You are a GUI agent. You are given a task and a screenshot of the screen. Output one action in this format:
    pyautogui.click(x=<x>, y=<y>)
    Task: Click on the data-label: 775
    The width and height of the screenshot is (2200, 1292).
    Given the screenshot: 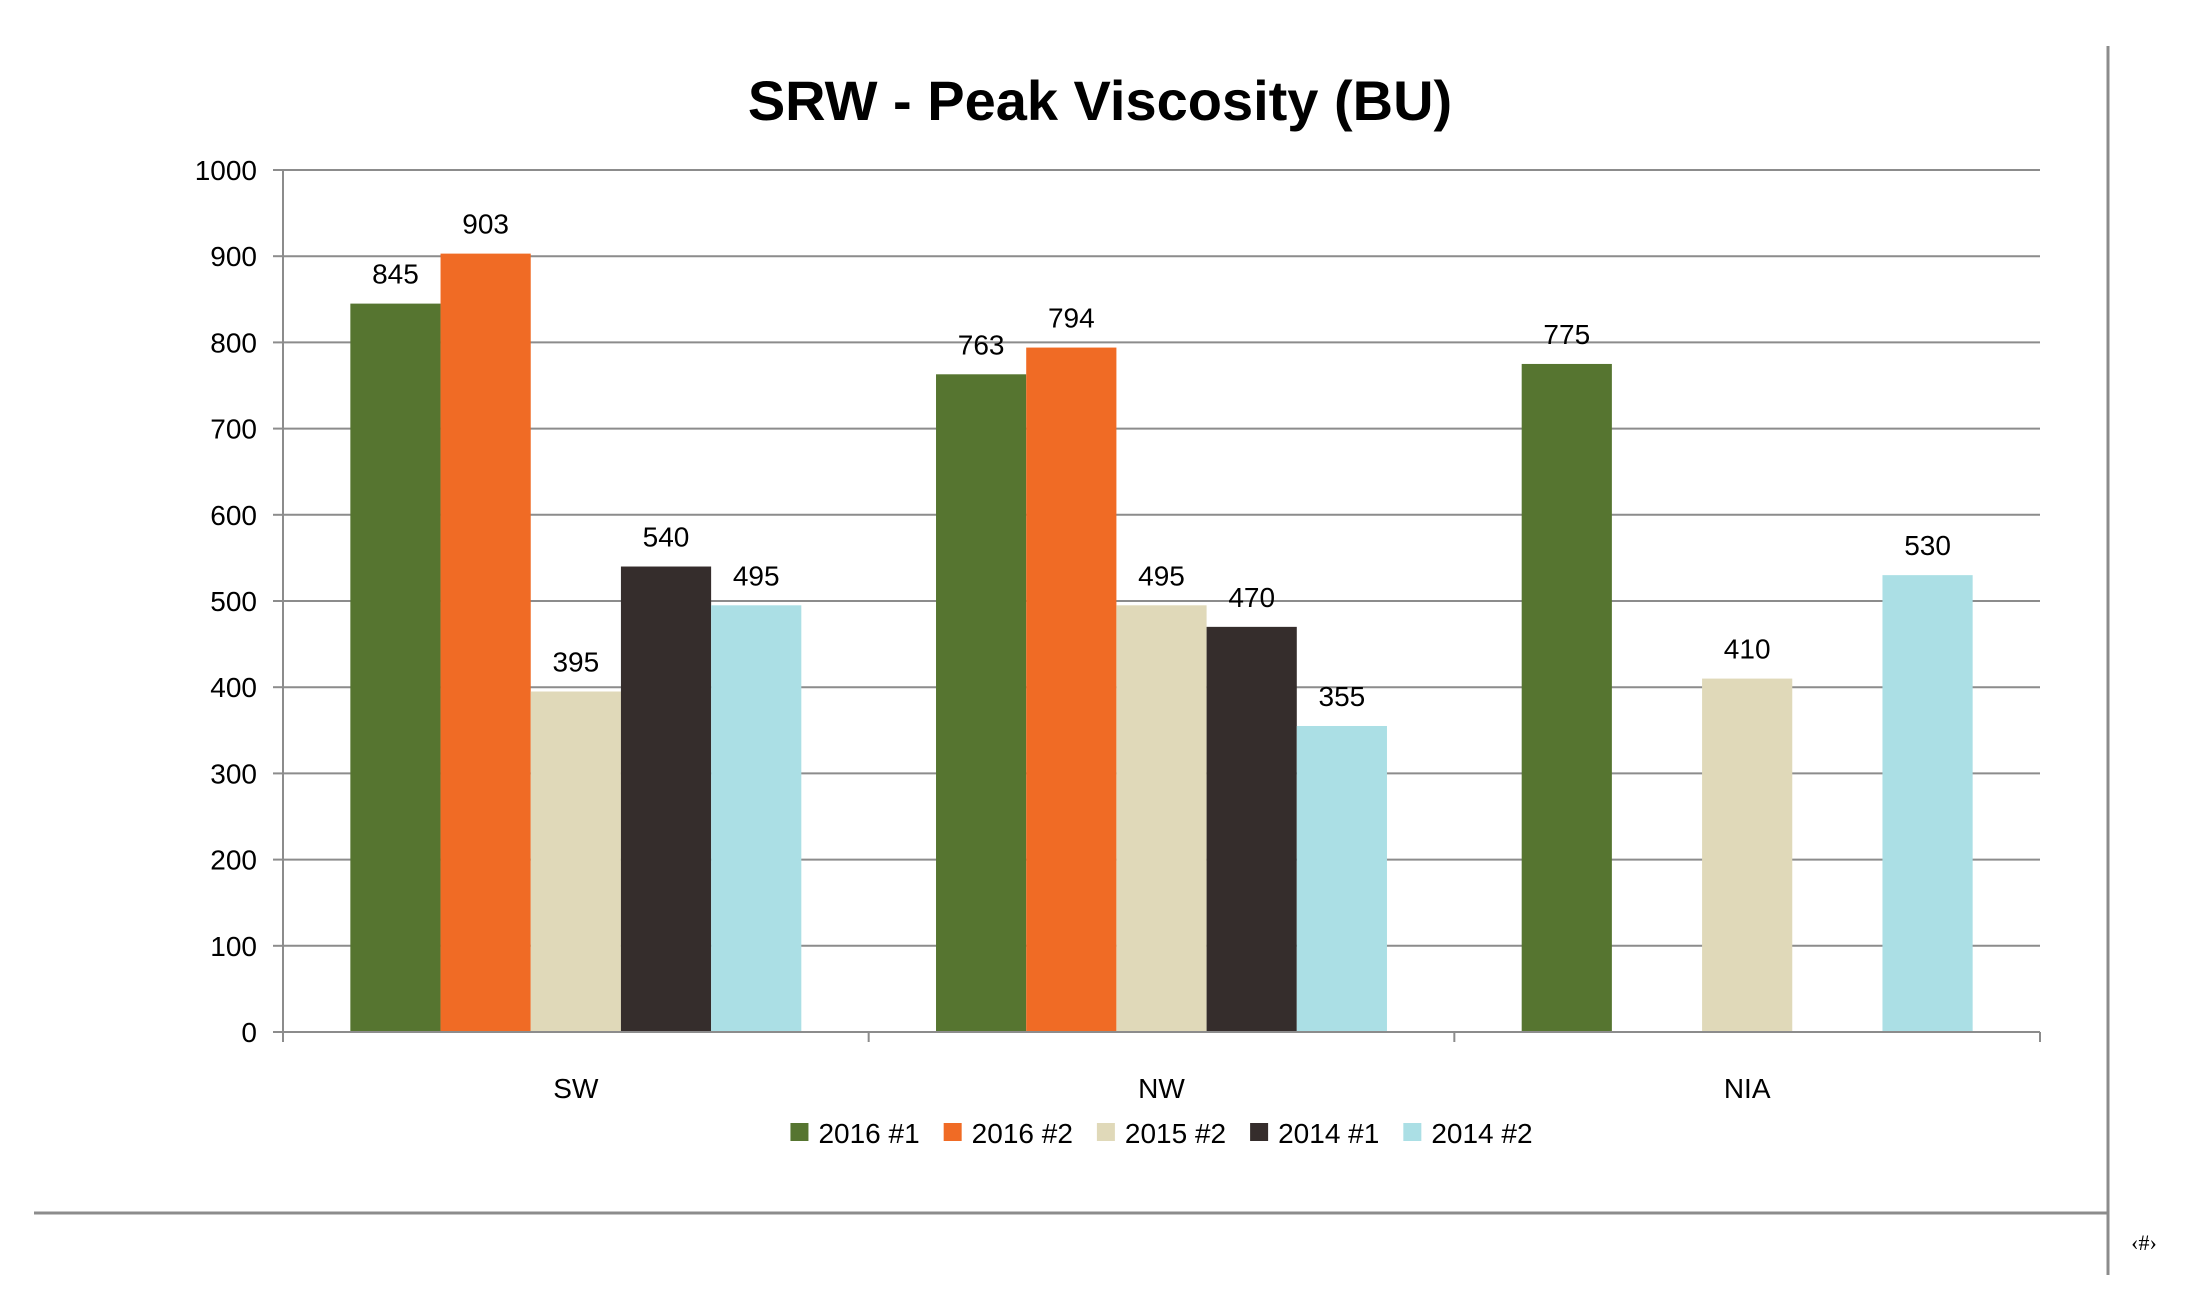 What is the action you would take?
    pyautogui.click(x=1566, y=334)
    